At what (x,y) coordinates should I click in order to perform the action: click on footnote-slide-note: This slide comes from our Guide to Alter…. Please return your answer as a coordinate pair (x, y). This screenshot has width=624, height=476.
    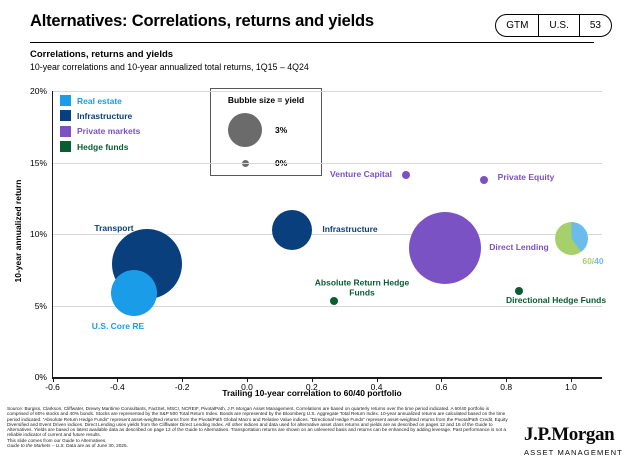
    Looking at the image, I should click on (57, 440).